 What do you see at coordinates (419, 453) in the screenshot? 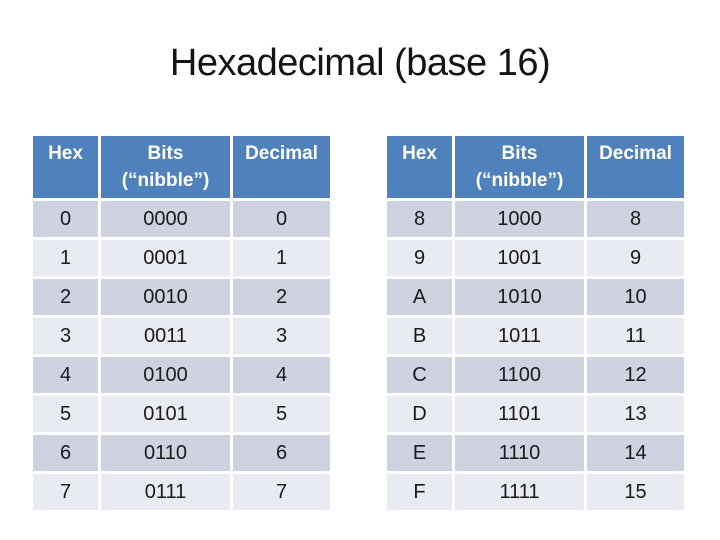
I see `hex-cell: E` at bounding box center [419, 453].